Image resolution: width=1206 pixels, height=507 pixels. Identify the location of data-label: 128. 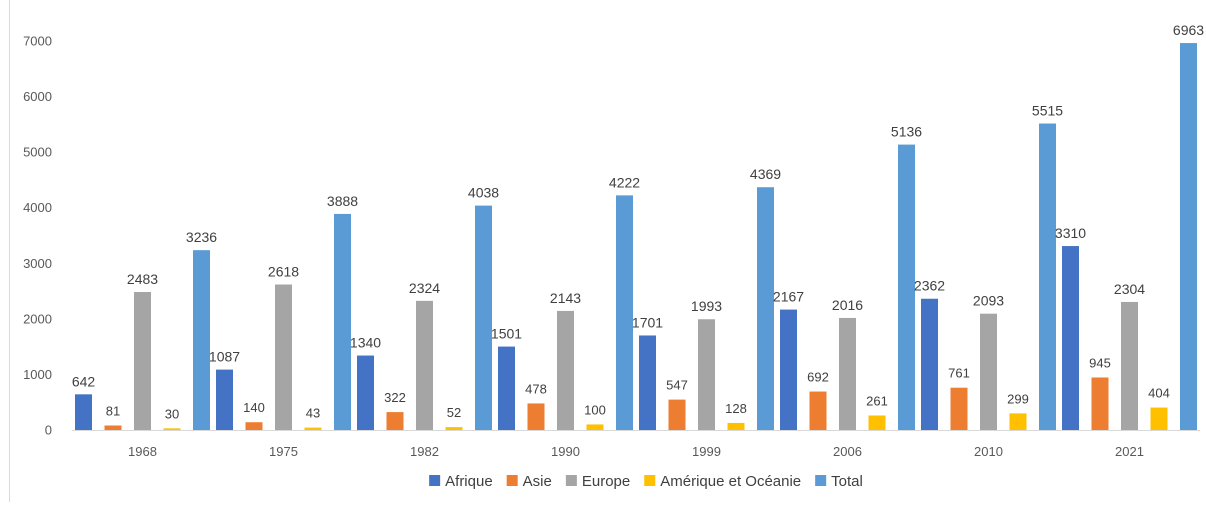
(736, 408).